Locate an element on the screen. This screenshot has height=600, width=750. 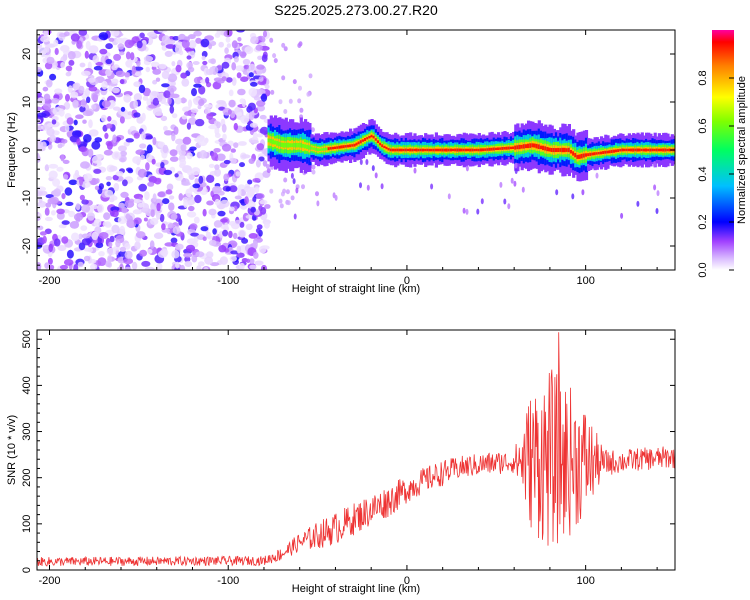
figure-title: S225.2025.273.00.27.R20 is located at coordinates (356, 10).